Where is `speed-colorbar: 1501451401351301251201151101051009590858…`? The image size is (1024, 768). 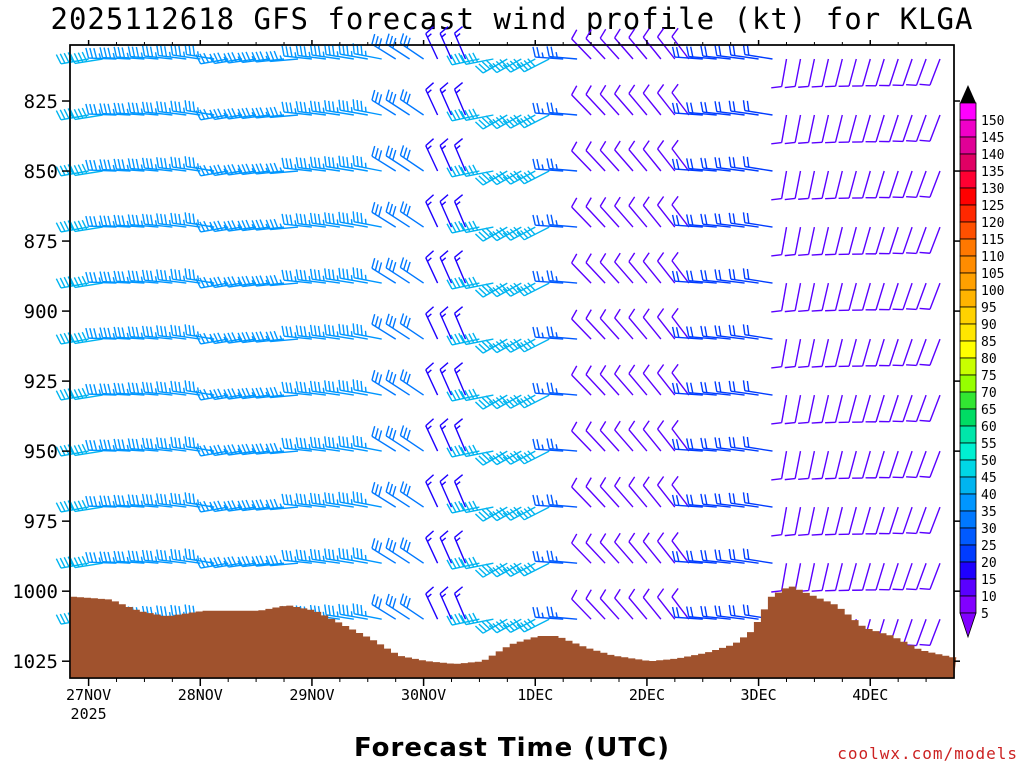 speed-colorbar: 1501451401351301251201151101051009590858… is located at coordinates (981, 362).